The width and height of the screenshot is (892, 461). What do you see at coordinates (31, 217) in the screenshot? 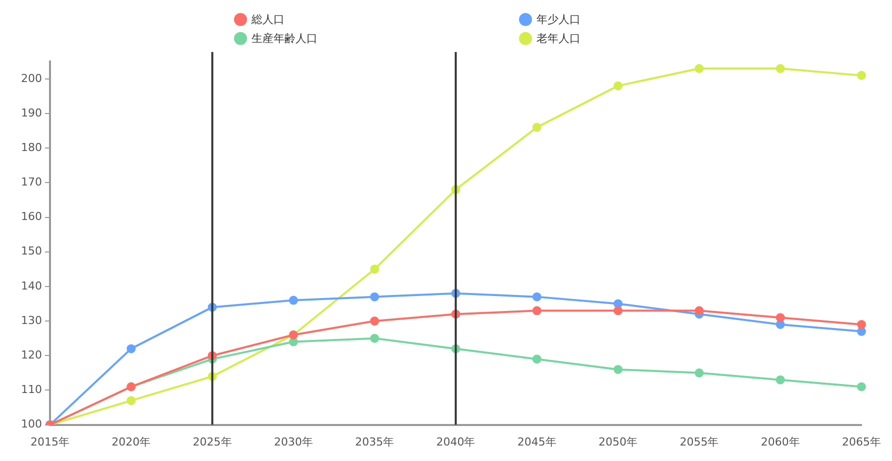
I see `y-tick-label: 160` at bounding box center [31, 217].